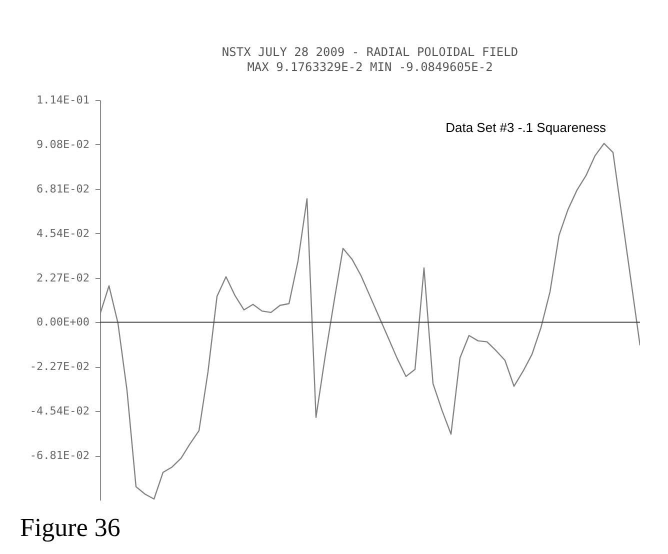  Describe the element at coordinates (526, 127) in the screenshot. I see `annotation: Data Set #3 -.1 Squareness` at that location.